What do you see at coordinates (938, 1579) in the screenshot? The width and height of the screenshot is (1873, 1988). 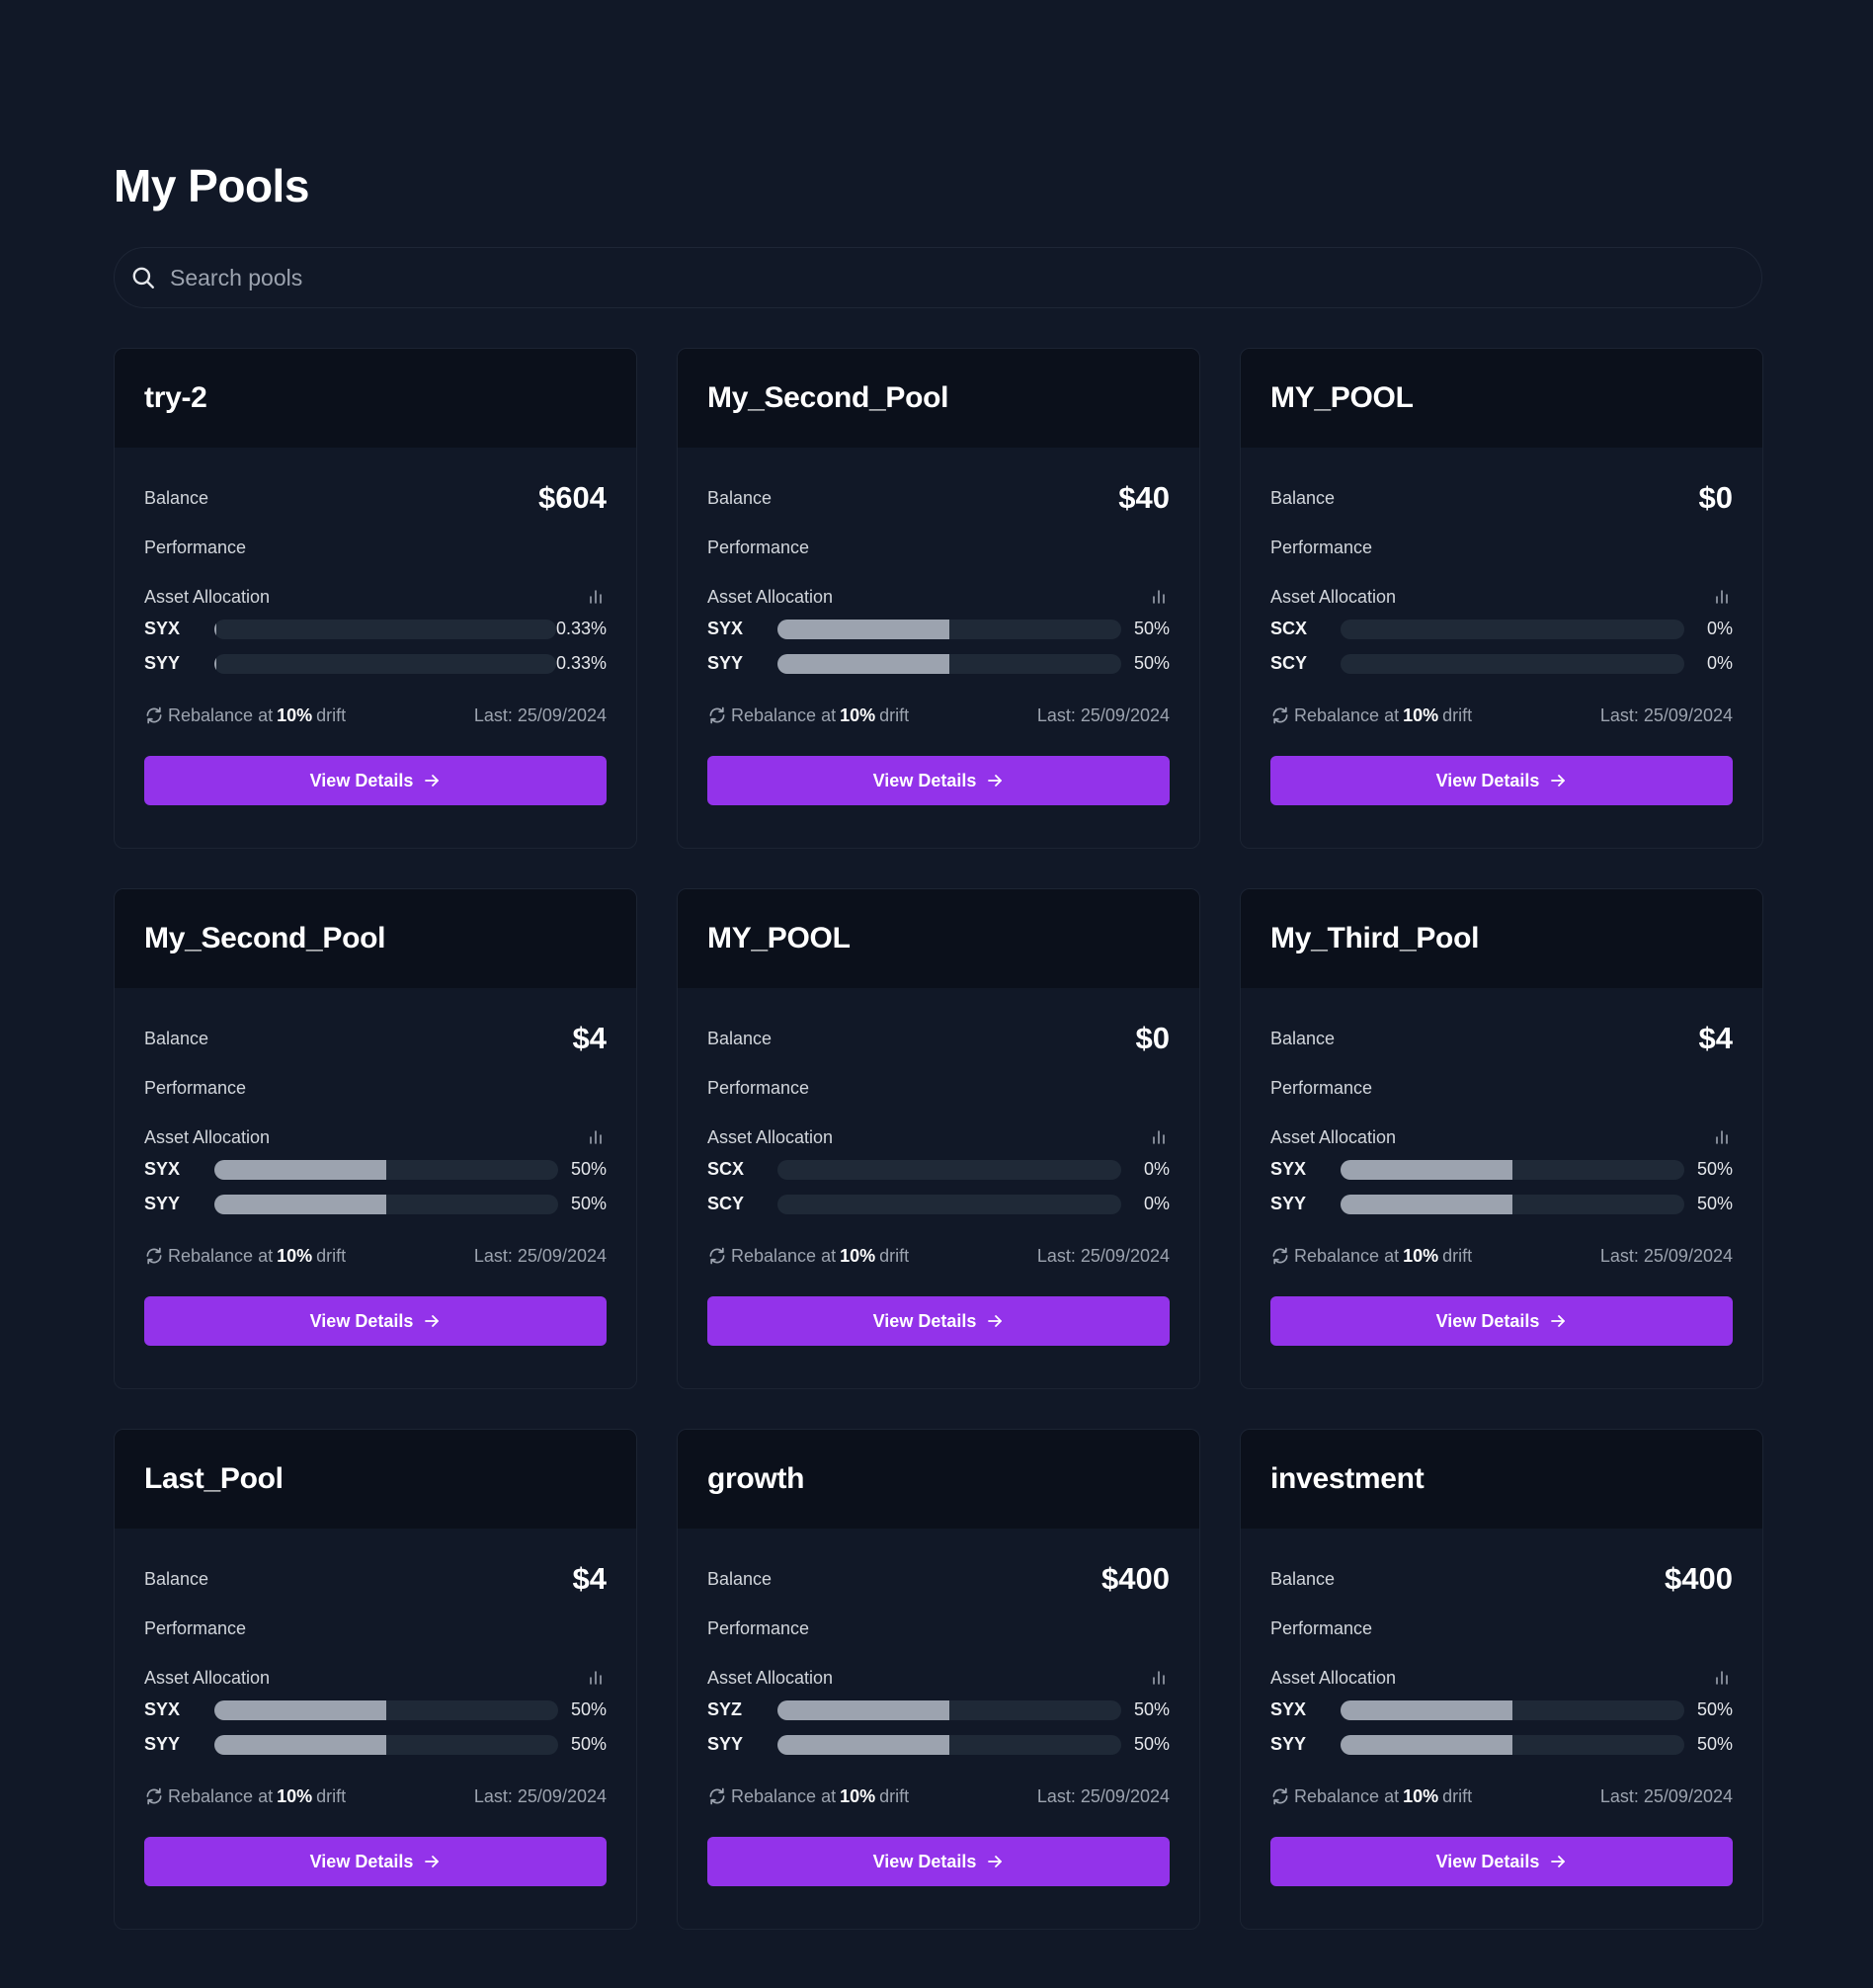 I see `balance-row: Balance $400` at bounding box center [938, 1579].